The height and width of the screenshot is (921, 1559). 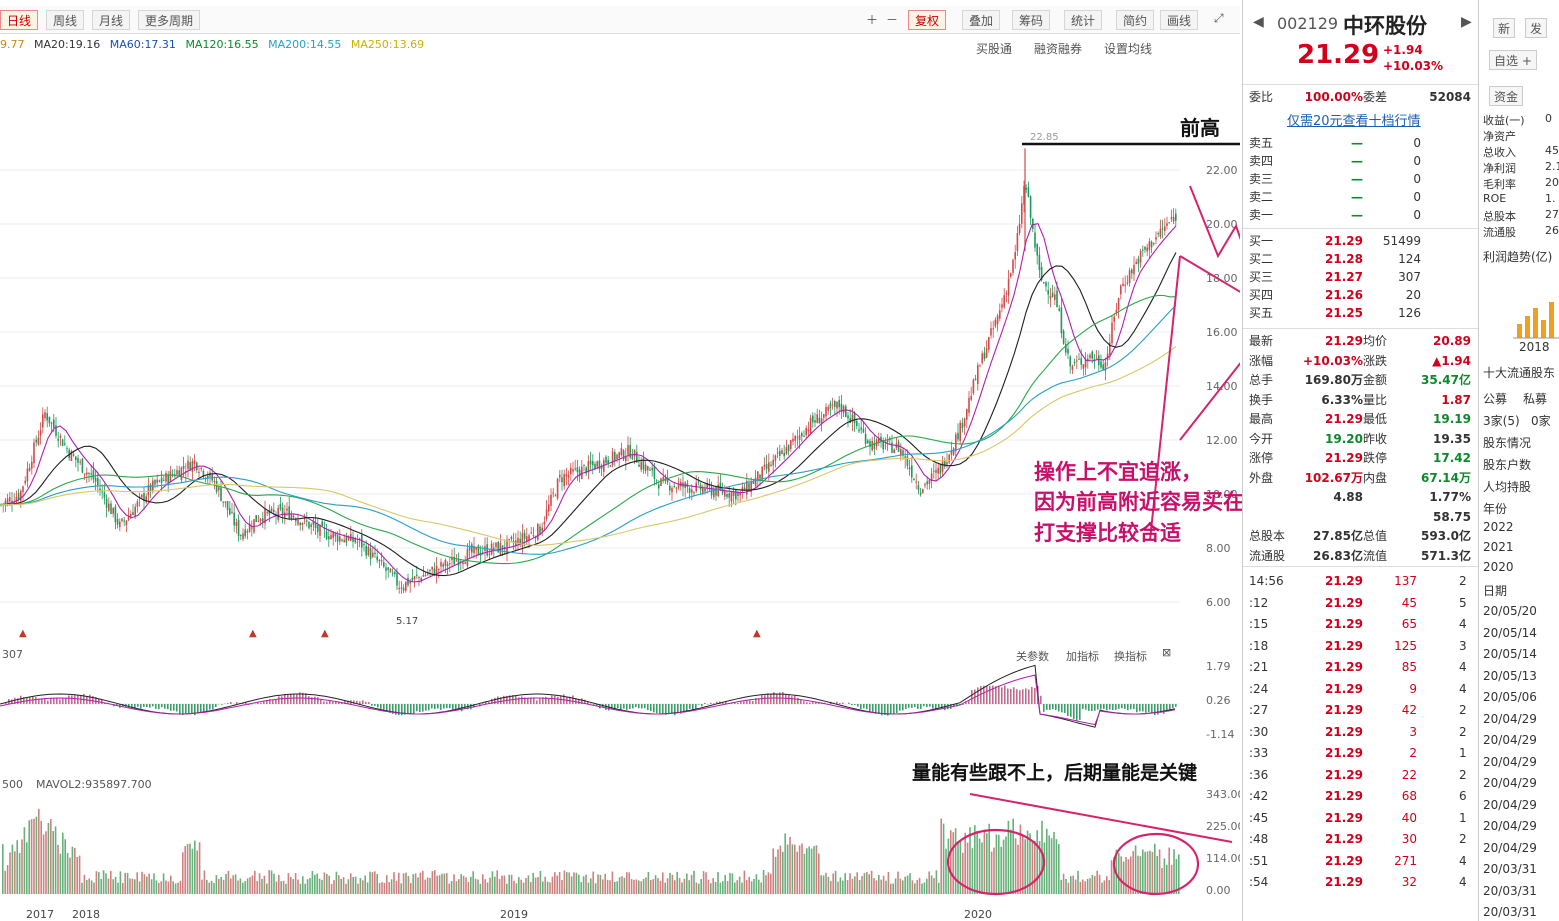 I want to click on tick-volume: 85, so click(x=1409, y=667).